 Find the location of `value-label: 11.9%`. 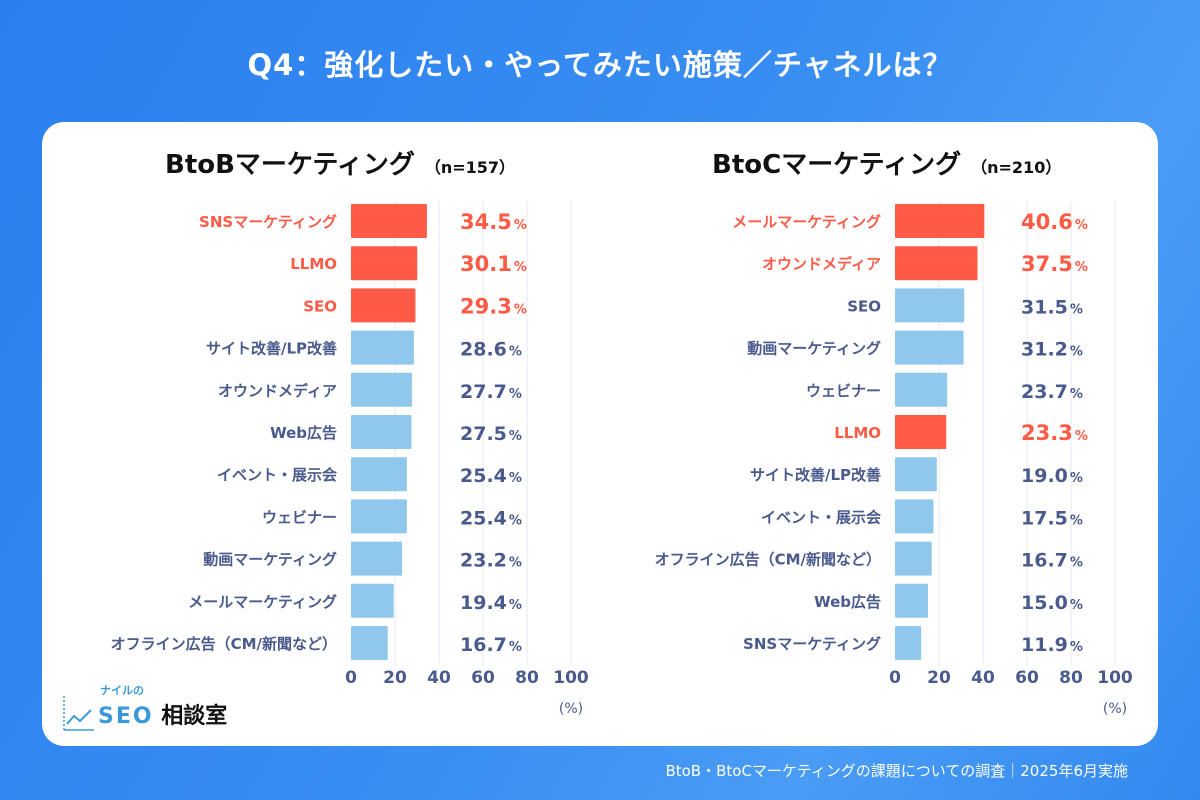

value-label: 11.9% is located at coordinates (1052, 645).